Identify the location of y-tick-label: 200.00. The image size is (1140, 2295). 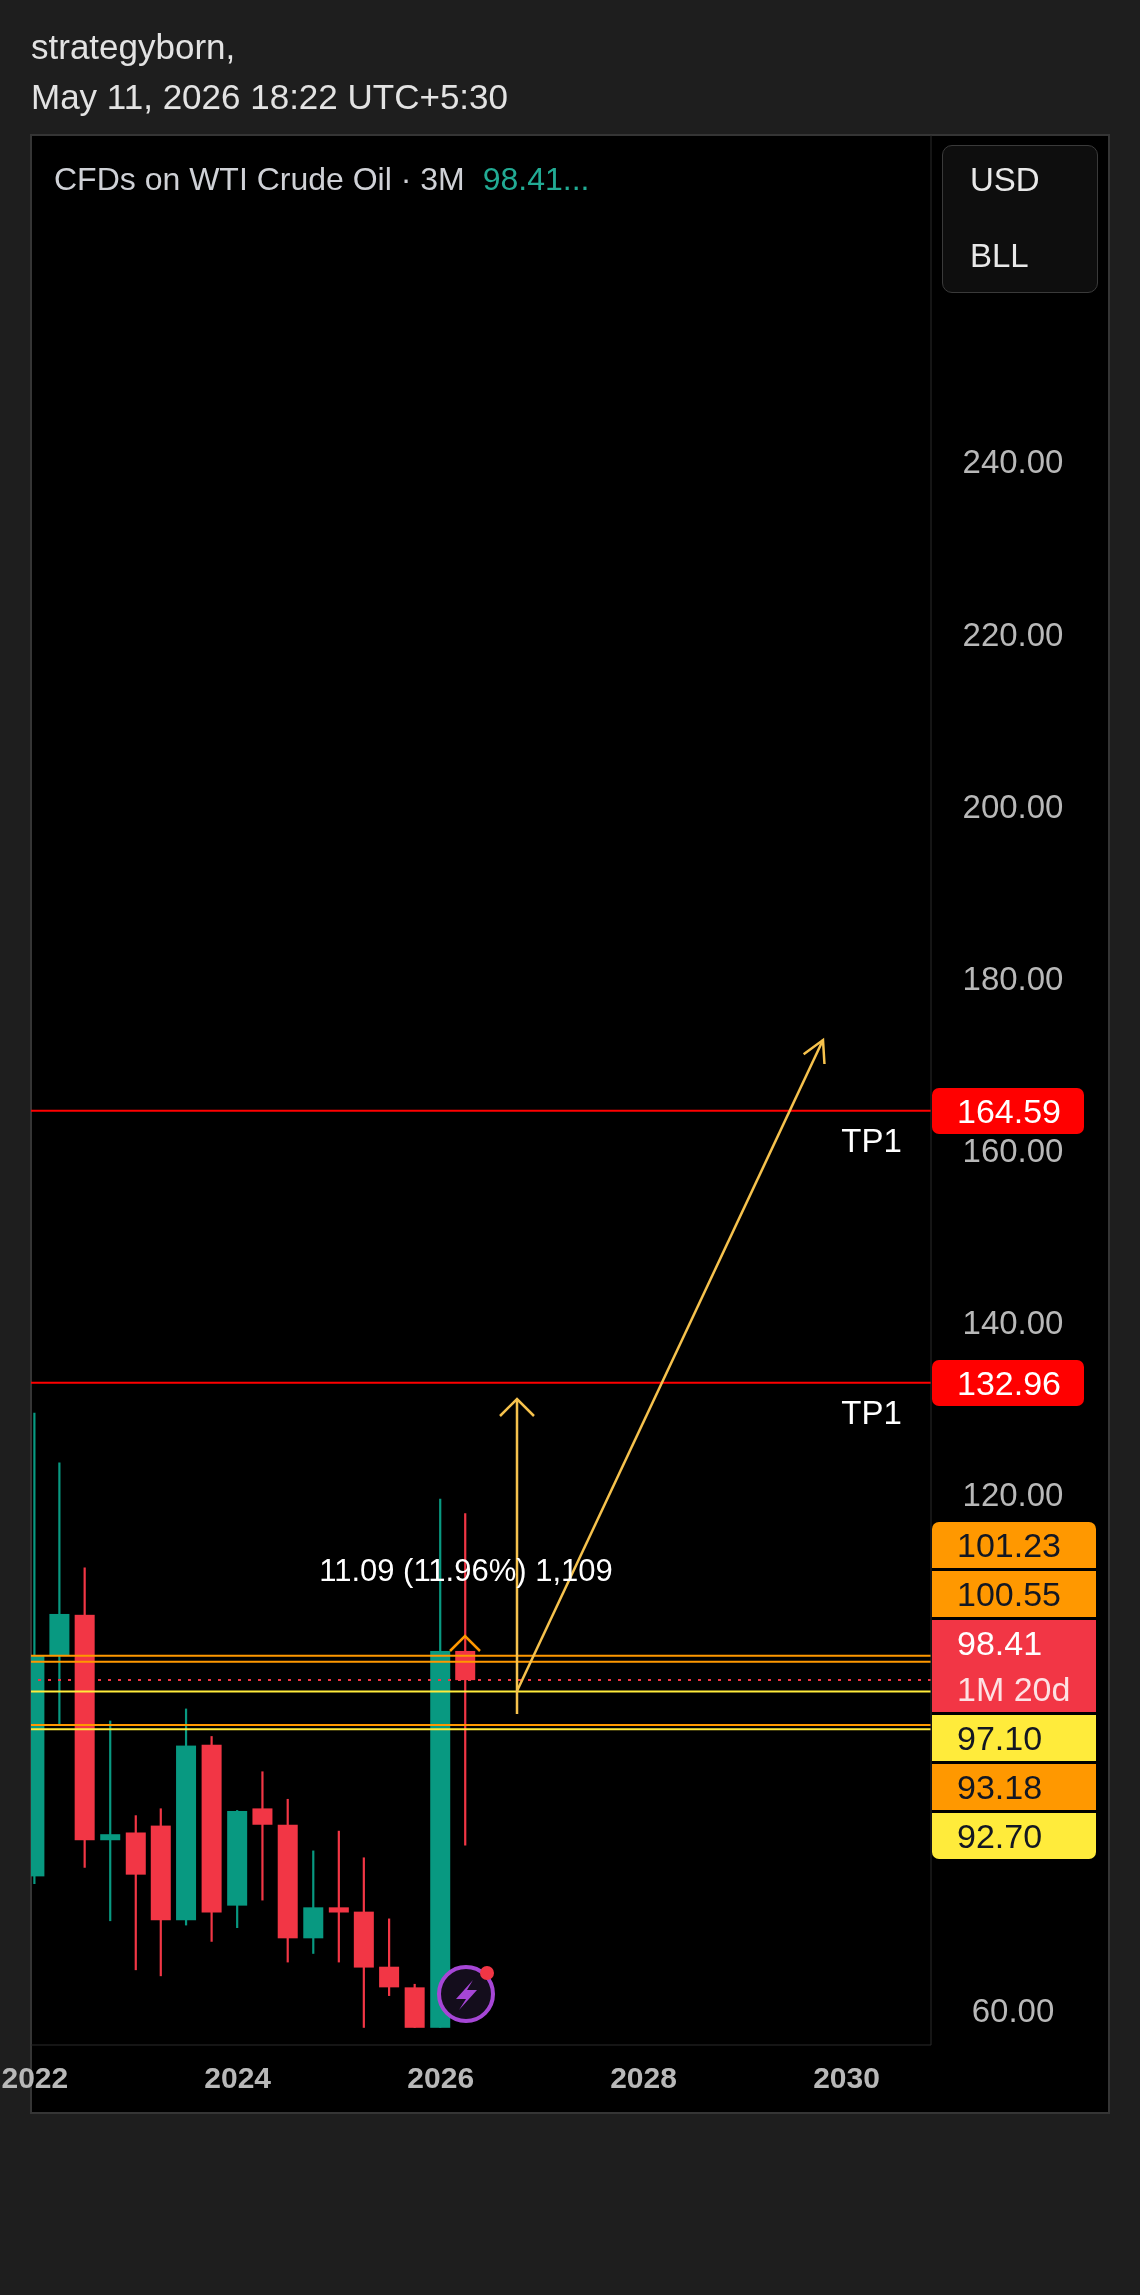
(1013, 806).